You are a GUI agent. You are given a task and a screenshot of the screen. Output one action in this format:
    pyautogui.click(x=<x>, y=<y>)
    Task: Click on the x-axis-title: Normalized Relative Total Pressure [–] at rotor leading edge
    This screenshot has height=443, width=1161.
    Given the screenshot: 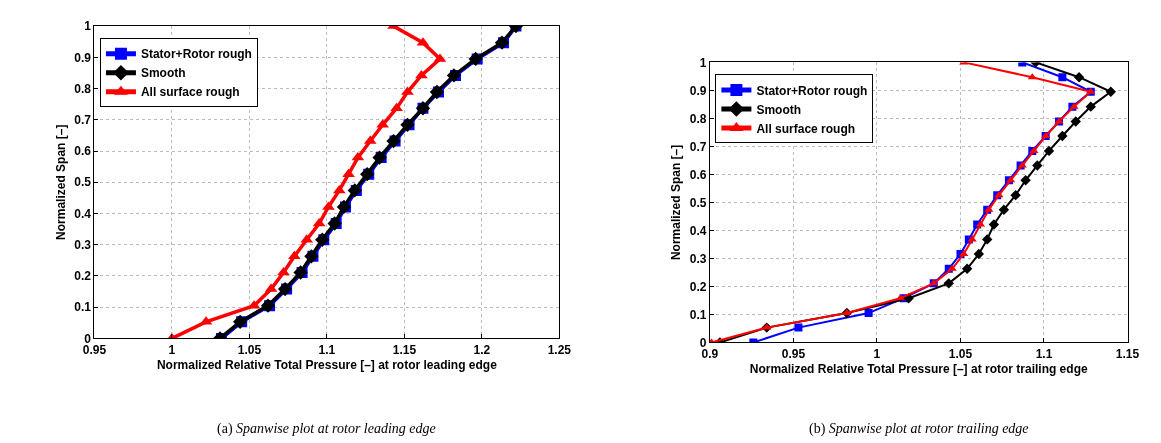 What is the action you would take?
    pyautogui.click(x=327, y=364)
    